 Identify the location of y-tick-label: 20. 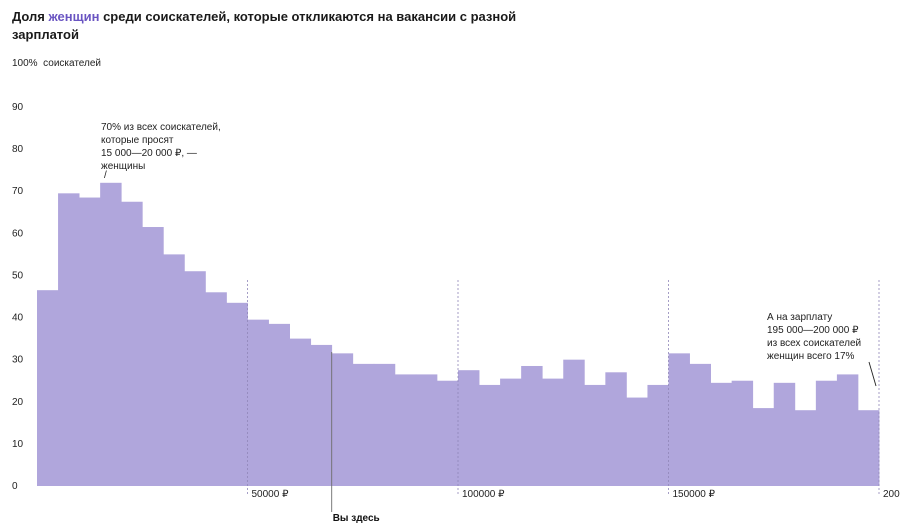
(18, 402).